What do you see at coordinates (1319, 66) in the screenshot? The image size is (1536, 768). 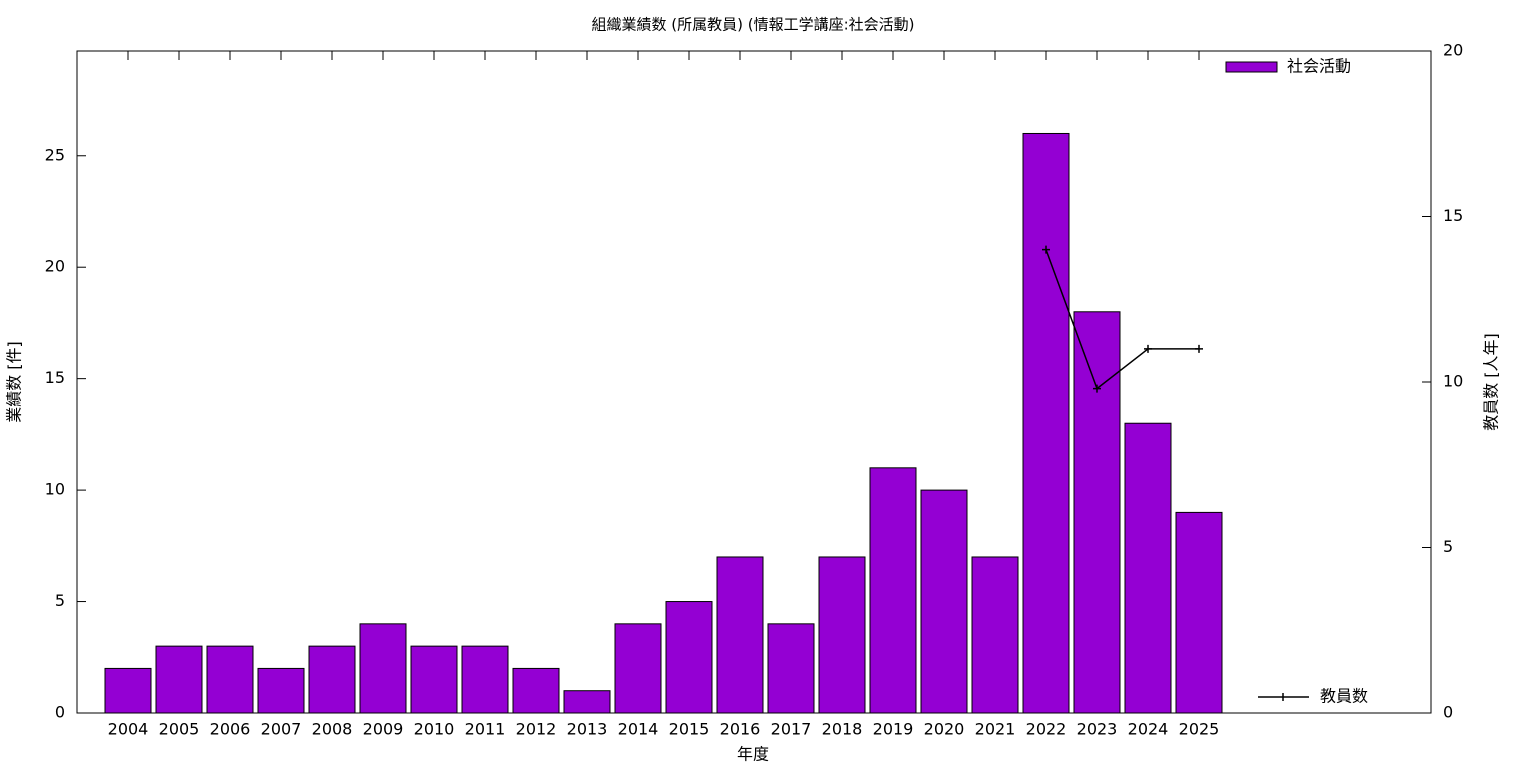 I see `legend-label: 社会活動` at bounding box center [1319, 66].